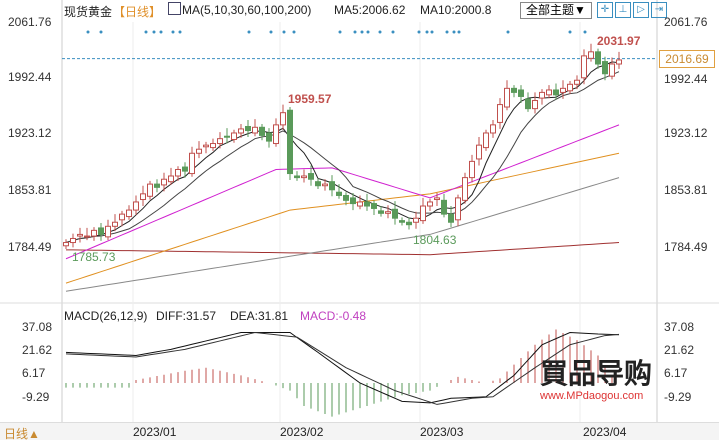  I want to click on macd-dea: DEA:31.81, so click(259, 316).